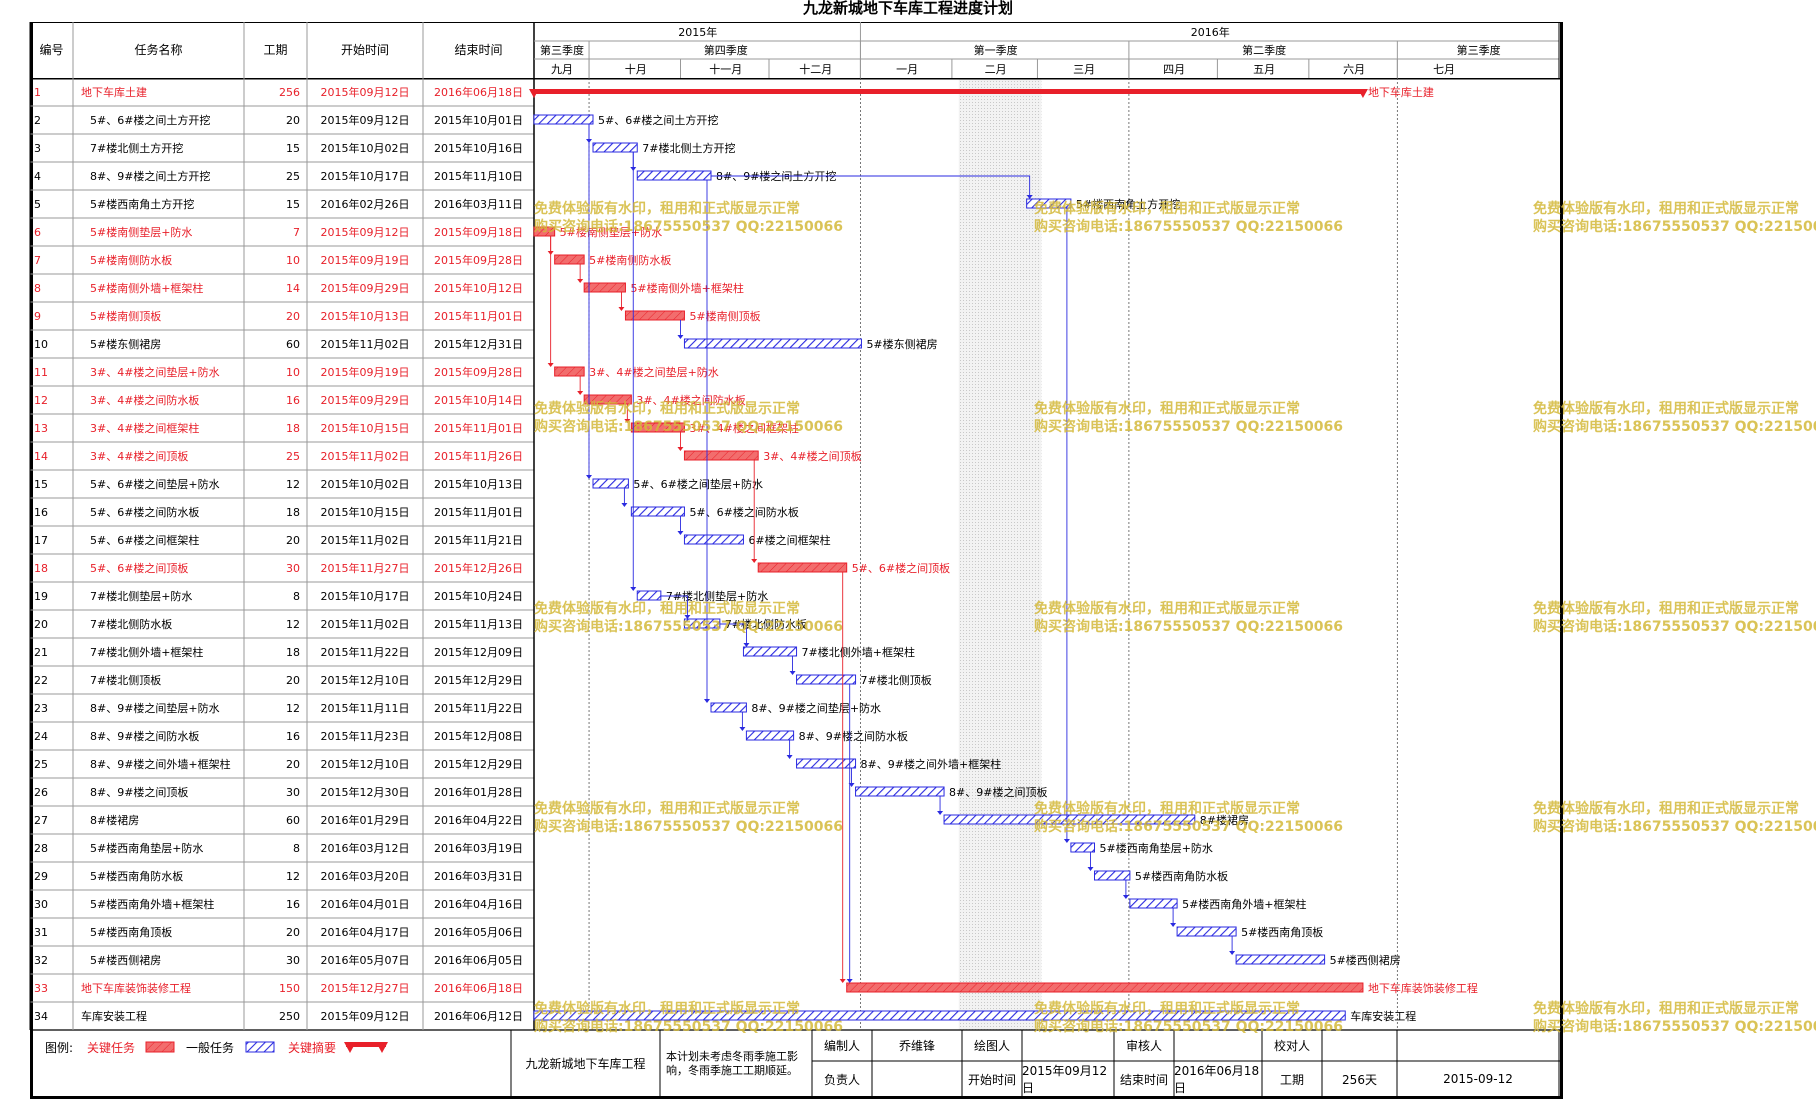 The image size is (1816, 1101). Describe the element at coordinates (478, 1016) in the screenshot. I see `task-end: 2016年06月12日` at that location.